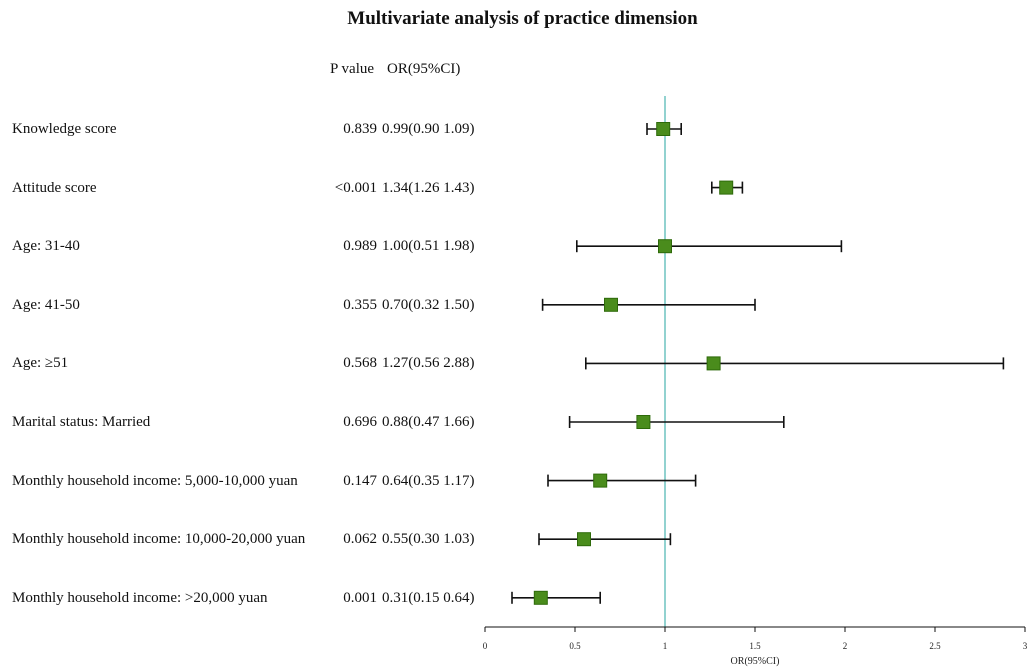 The image size is (1027, 668). Describe the element at coordinates (54, 187) in the screenshot. I see `row-label: Attitude score` at that location.